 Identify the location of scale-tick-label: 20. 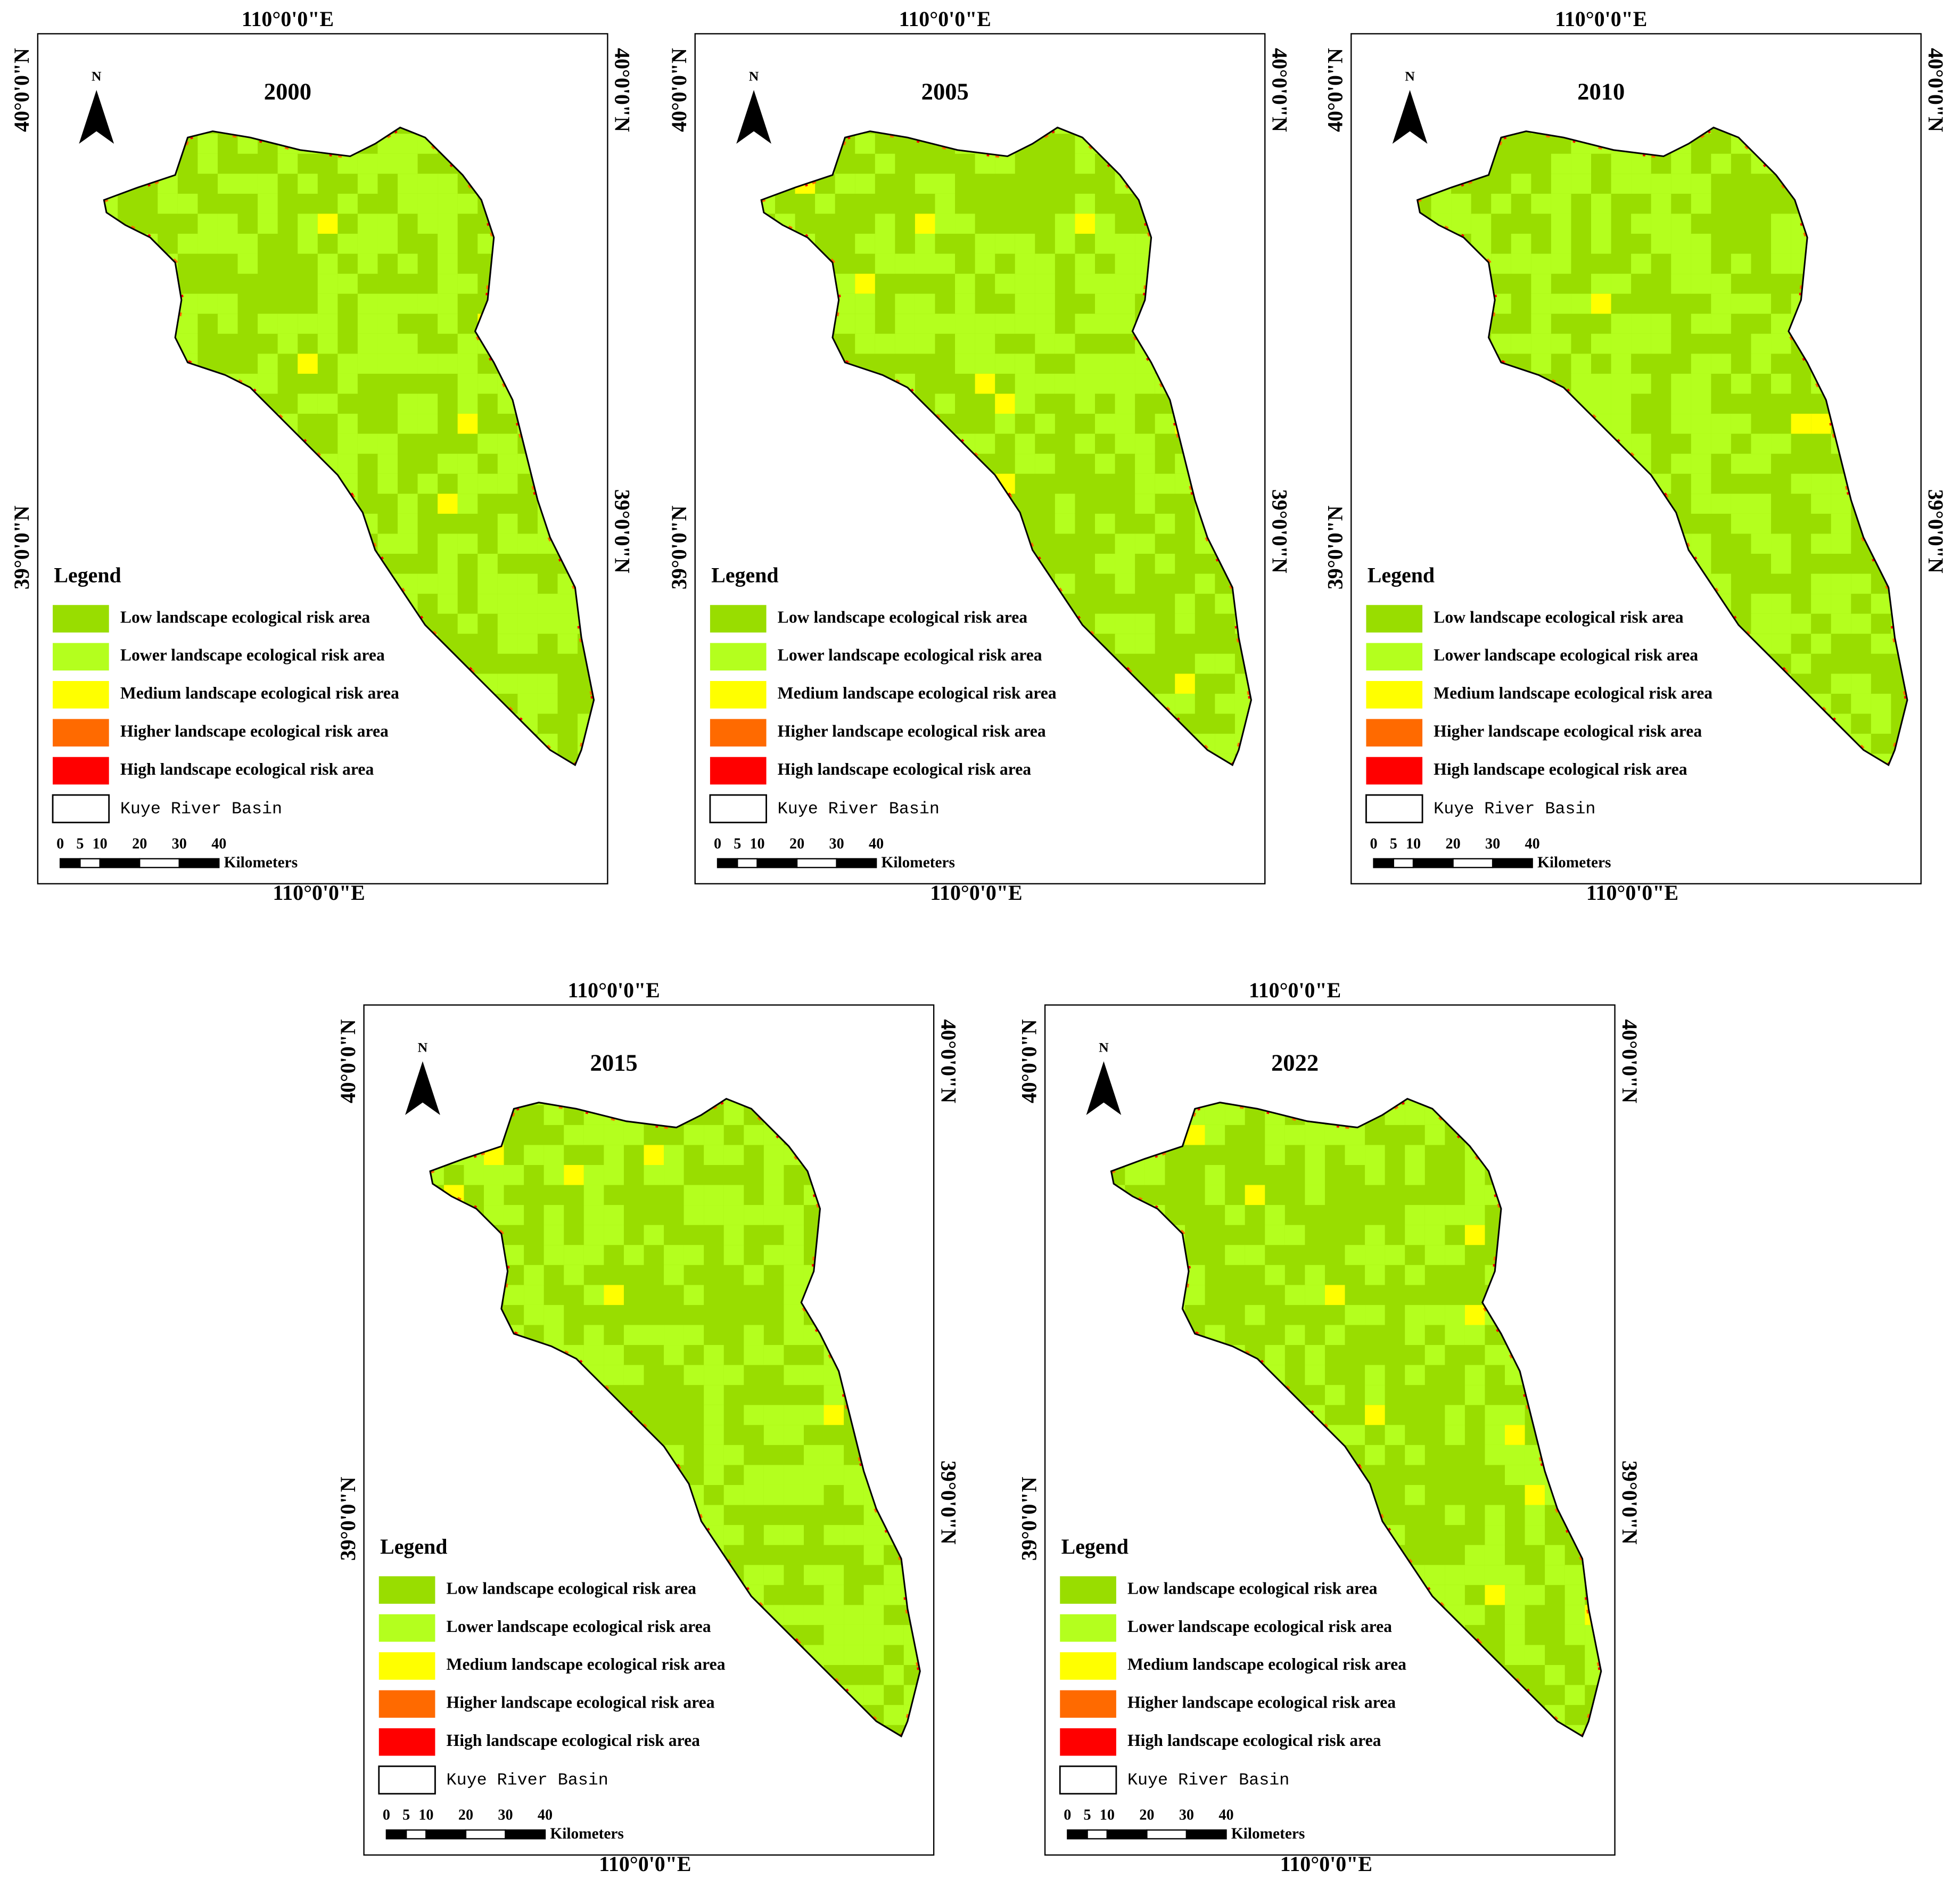
(1146, 1816).